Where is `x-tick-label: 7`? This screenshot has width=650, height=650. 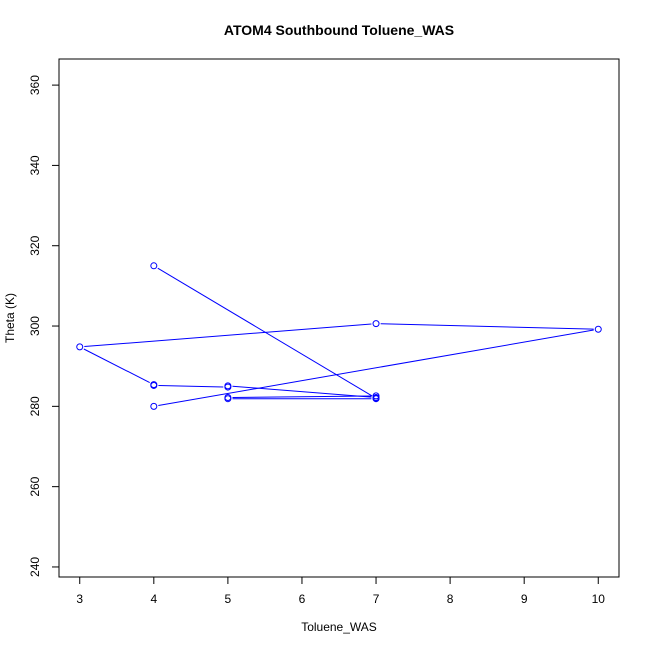 x-tick-label: 7 is located at coordinates (376, 599).